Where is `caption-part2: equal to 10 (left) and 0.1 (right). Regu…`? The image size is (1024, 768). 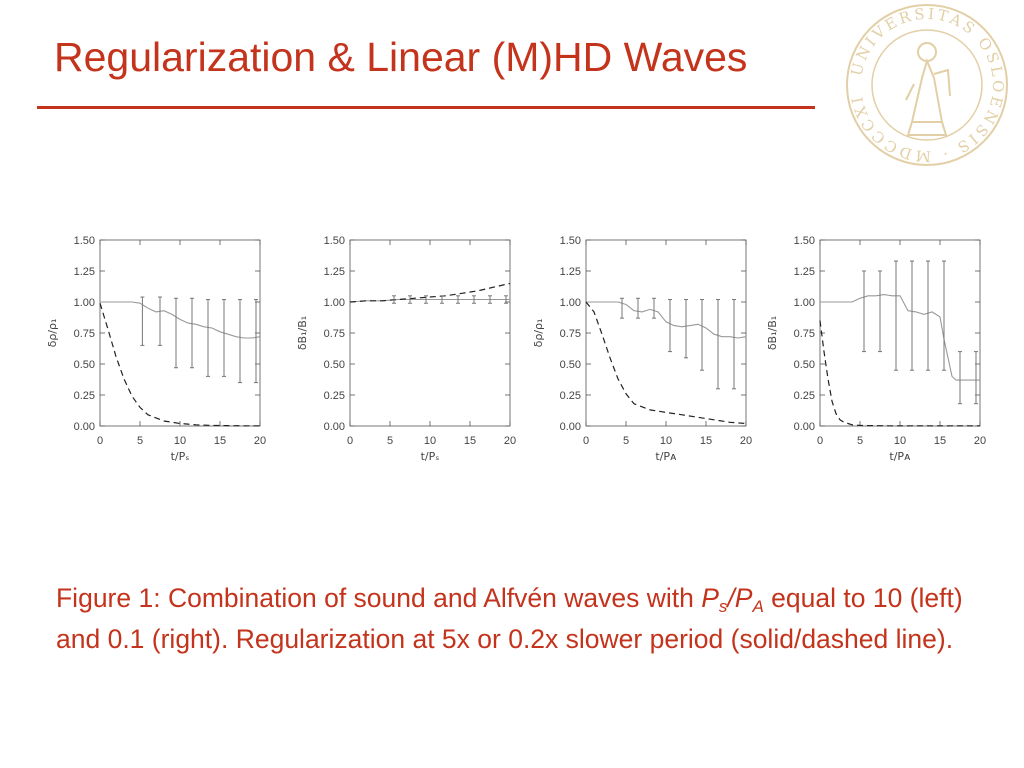 caption-part2: equal to 10 (left) and 0.1 (right). Regu… is located at coordinates (509, 618).